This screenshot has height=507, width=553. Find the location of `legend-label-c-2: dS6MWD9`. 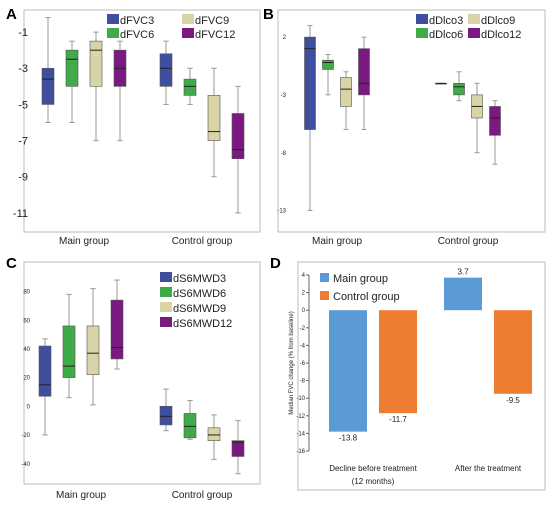

legend-label-c-2: dS6MWD9 is located at coordinates (199, 309).